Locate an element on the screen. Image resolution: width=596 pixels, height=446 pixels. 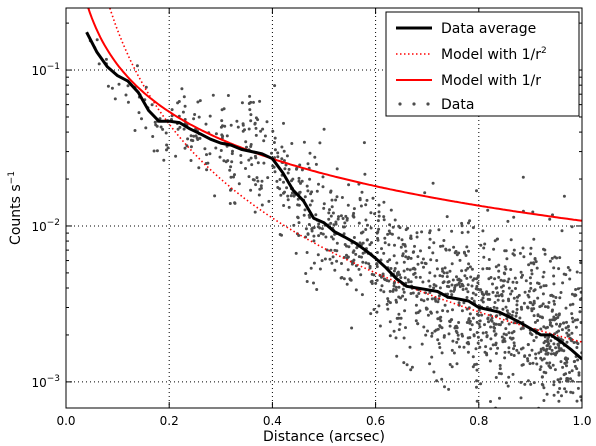
y-axis-label-exp: −1 is located at coordinates (12, 177).